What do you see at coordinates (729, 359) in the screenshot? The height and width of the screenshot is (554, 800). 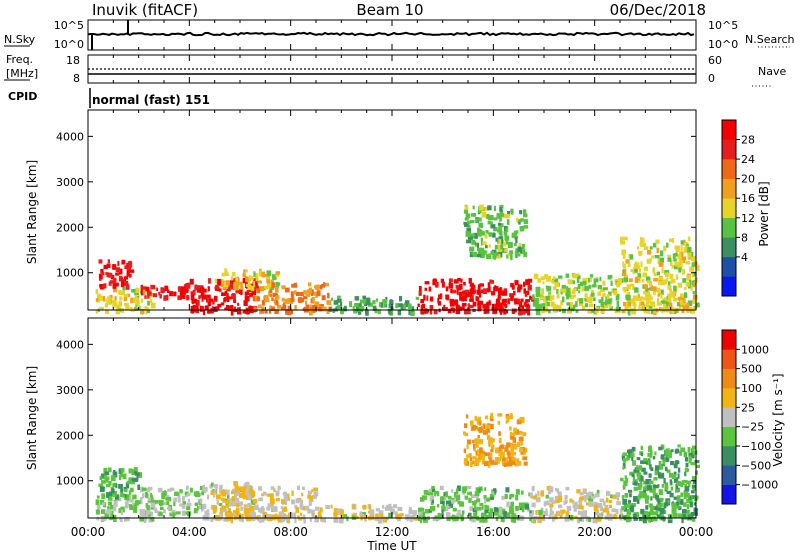 I see `velocity-colorbar-swatch` at bounding box center [729, 359].